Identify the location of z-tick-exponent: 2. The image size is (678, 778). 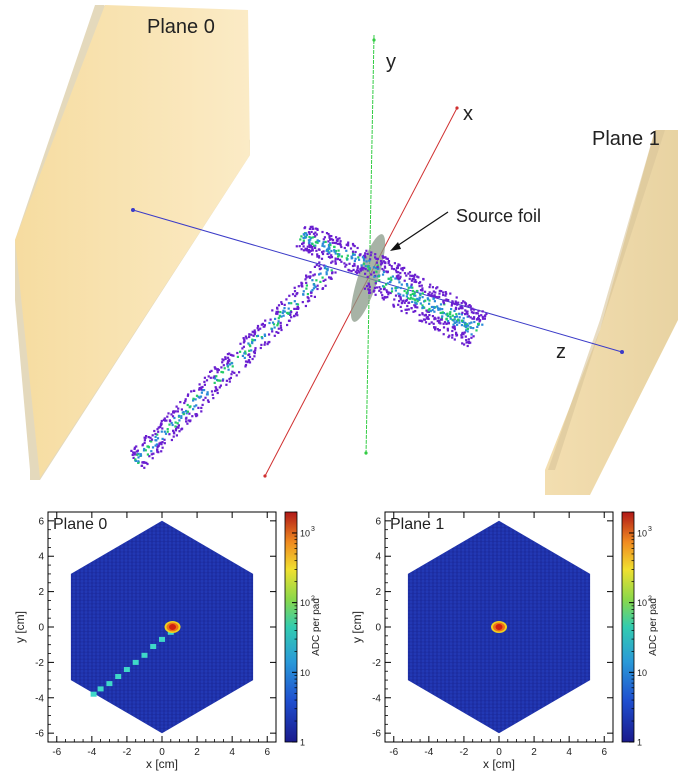
(313, 599).